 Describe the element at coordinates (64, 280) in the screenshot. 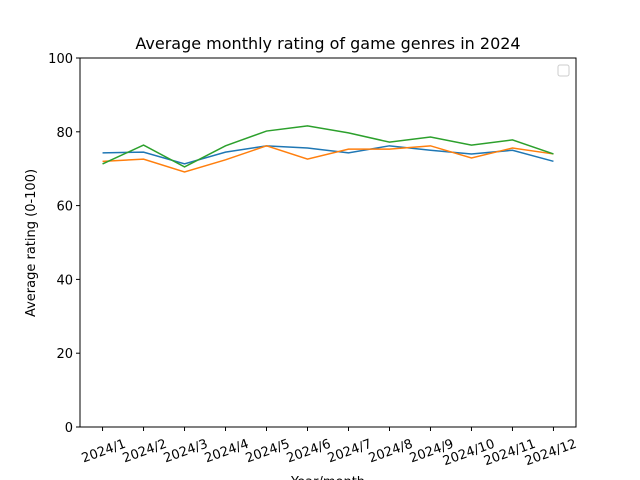

I see `y-tick-label: 40` at that location.